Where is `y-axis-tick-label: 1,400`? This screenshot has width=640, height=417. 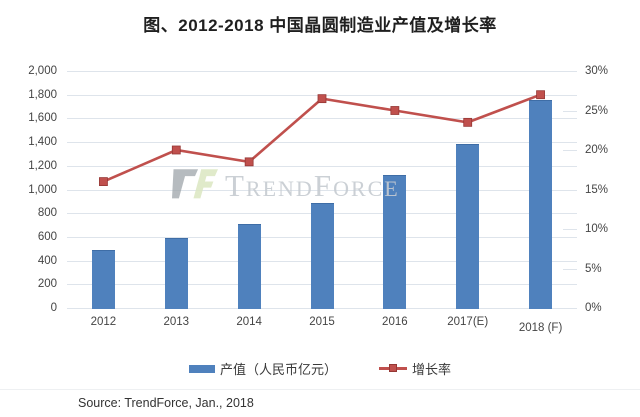 y-axis-tick-label: 1,400 is located at coordinates (42, 142).